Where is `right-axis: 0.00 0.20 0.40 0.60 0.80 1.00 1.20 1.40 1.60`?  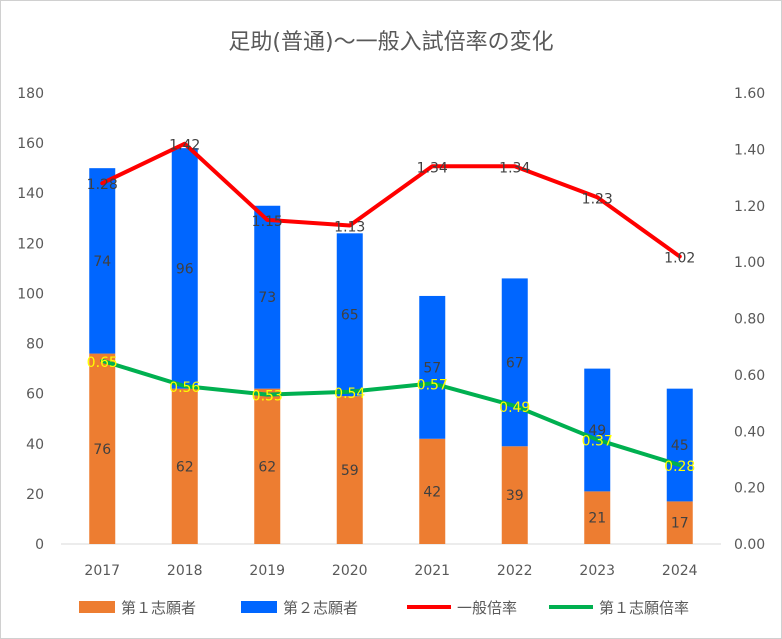 right-axis: 0.00 0.20 0.40 0.60 0.80 1.00 1.20 1.40 1.60 is located at coordinates (749, 319).